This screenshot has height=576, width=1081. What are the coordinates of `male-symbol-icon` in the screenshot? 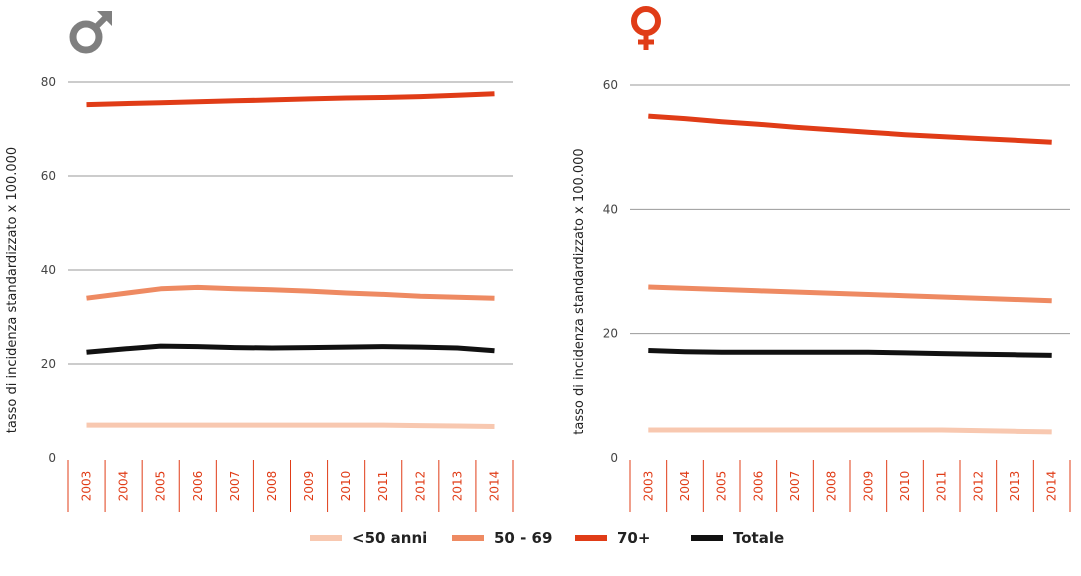 It's located at (90, 32).